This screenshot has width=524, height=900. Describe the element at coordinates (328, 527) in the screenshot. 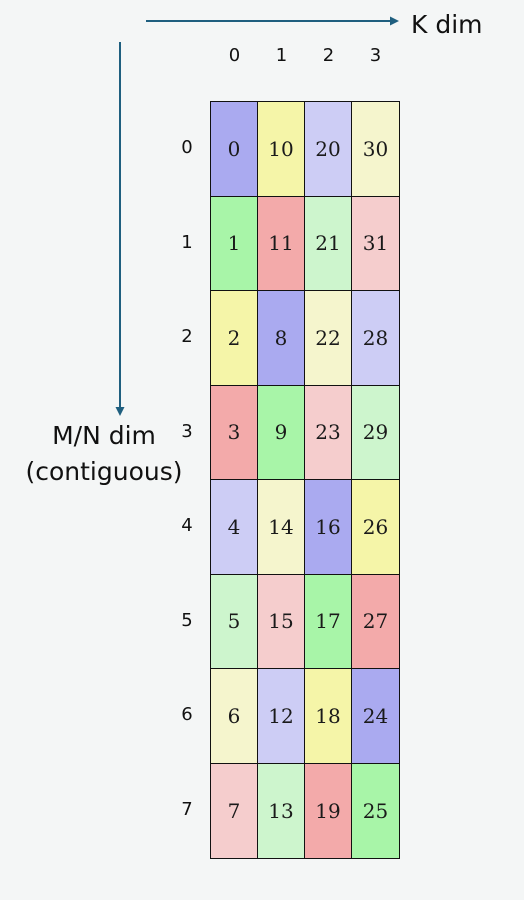

I see `grid-cell-r4-c2: 16` at that location.